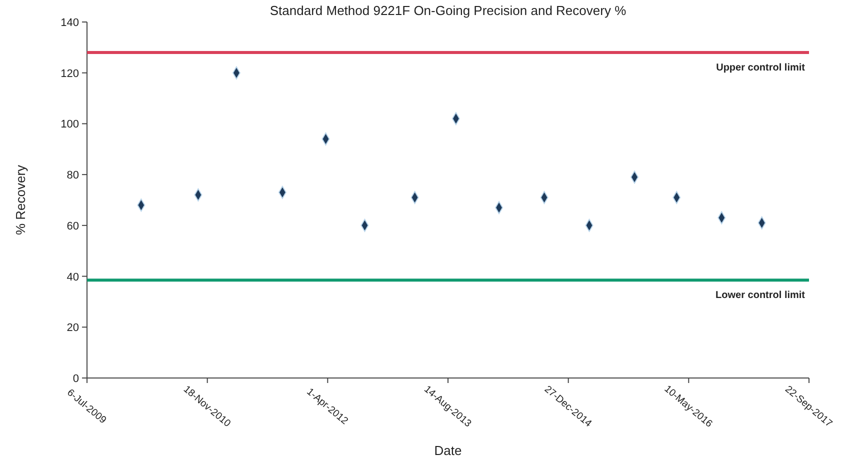  What do you see at coordinates (72, 328) in the screenshot?
I see `y-tick-label: 20` at bounding box center [72, 328].